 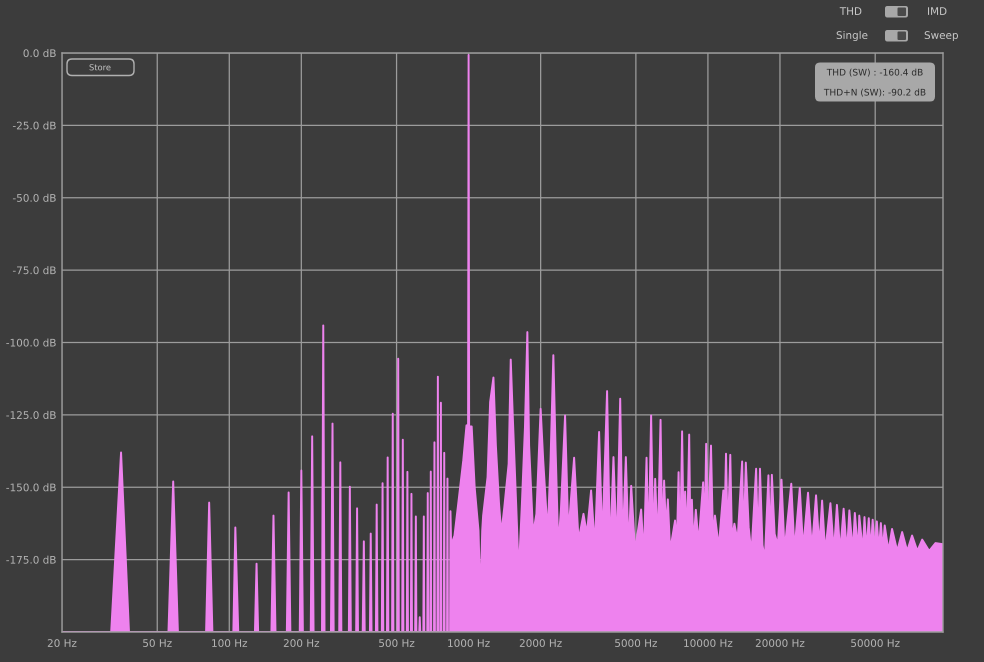 I want to click on text: Single, so click(x=852, y=36).